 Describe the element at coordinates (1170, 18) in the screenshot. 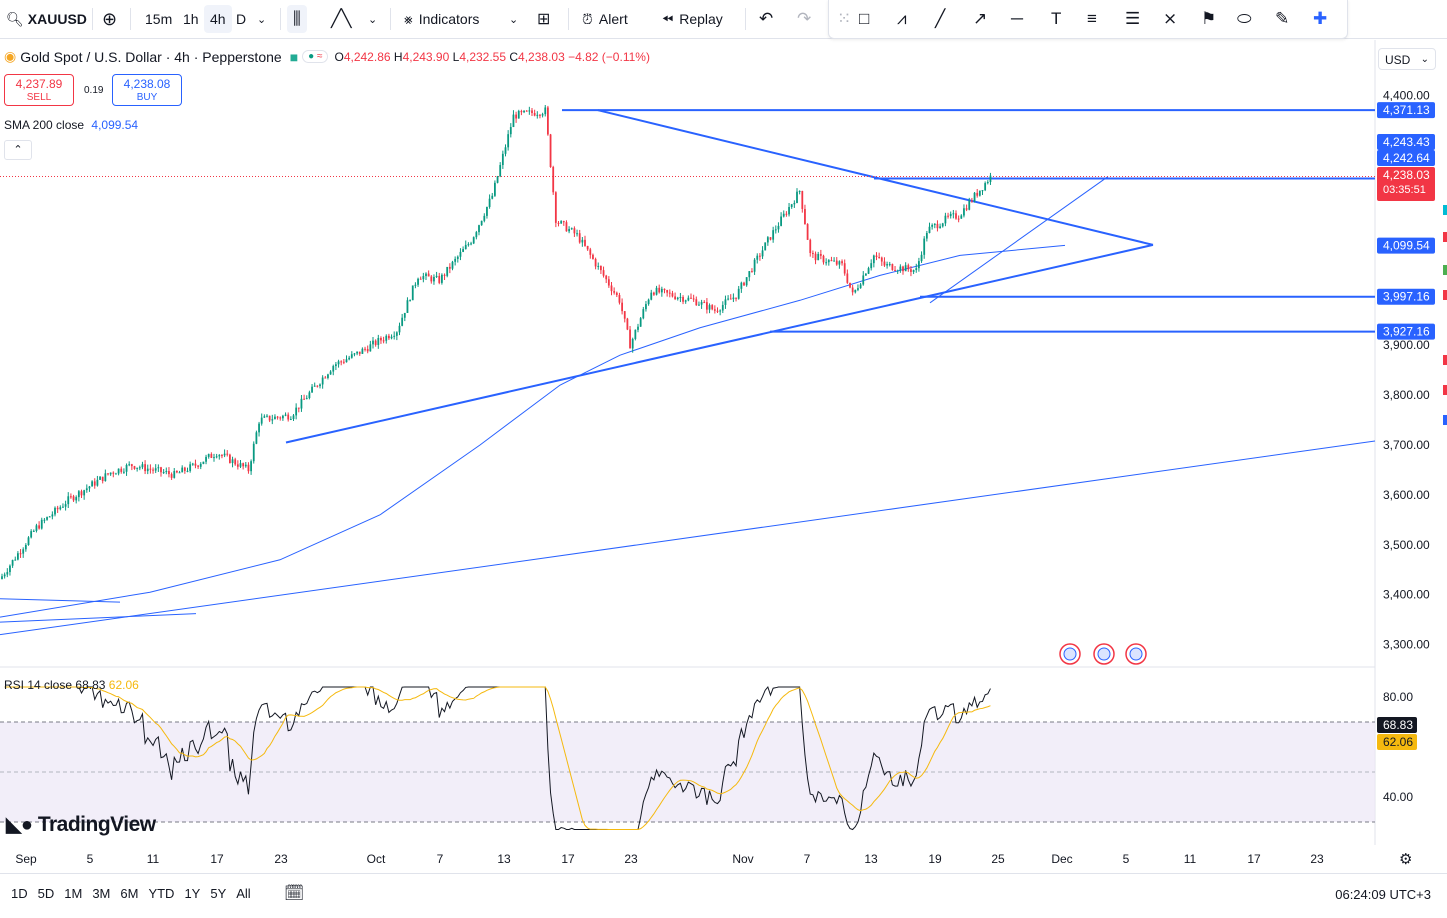

I see `brush-icon: ⨯` at that location.